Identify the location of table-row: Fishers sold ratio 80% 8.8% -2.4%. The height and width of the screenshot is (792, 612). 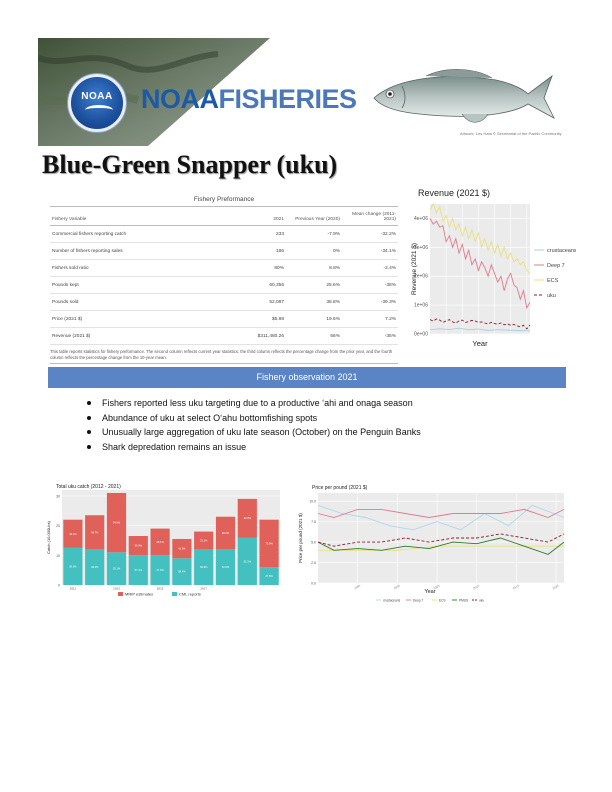
(224, 268).